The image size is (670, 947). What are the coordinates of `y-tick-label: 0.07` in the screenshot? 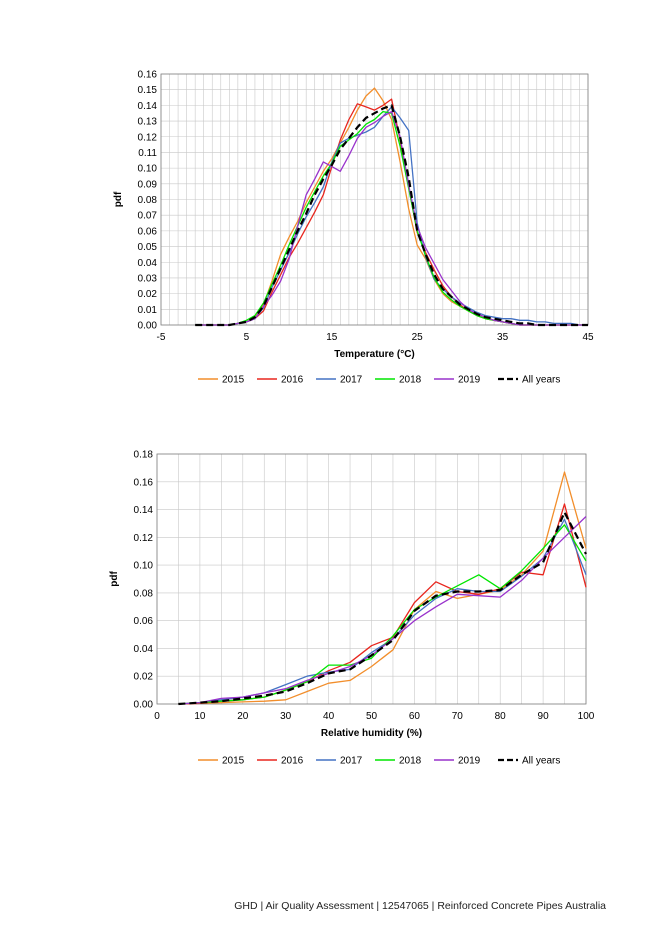 It's located at (148, 216).